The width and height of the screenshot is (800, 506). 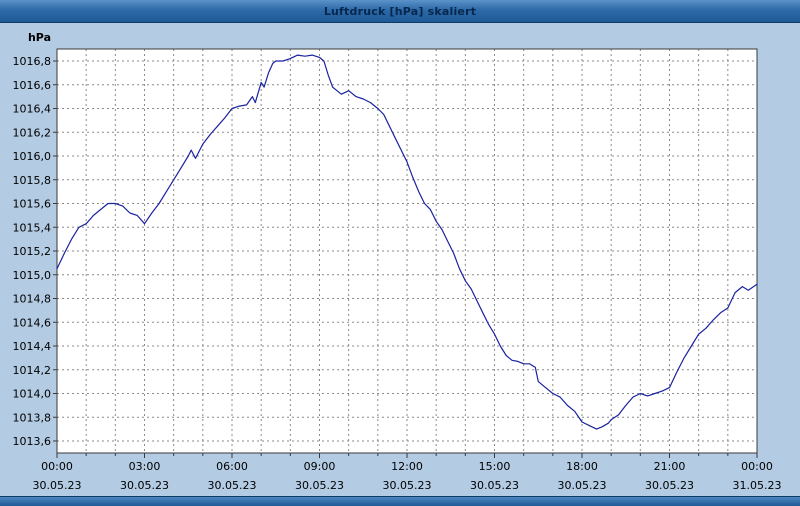 What do you see at coordinates (32, 346) in the screenshot?
I see `y-axis-label: 1014,4` at bounding box center [32, 346].